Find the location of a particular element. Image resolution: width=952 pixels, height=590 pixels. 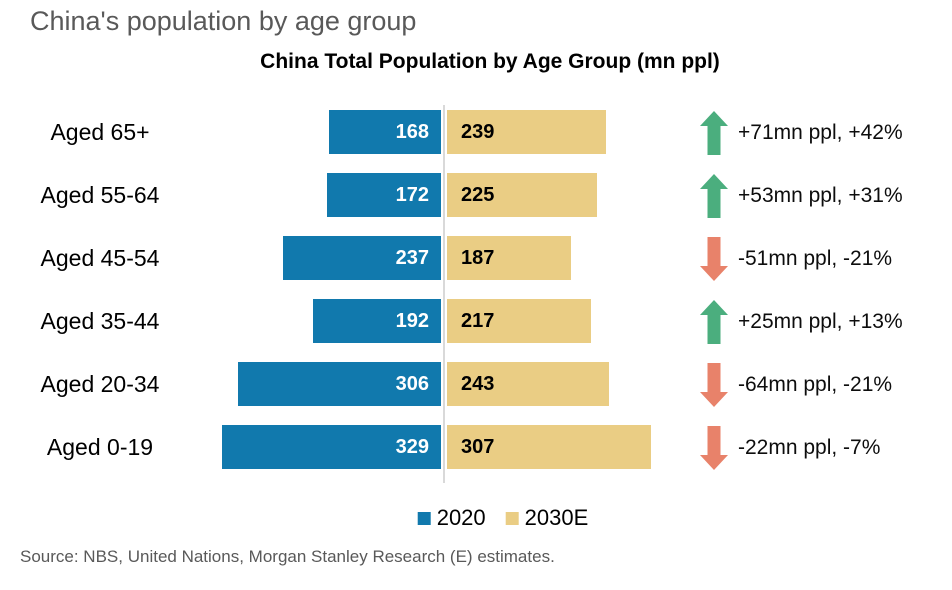

category-label: Aged 20-34 is located at coordinates (100, 384).